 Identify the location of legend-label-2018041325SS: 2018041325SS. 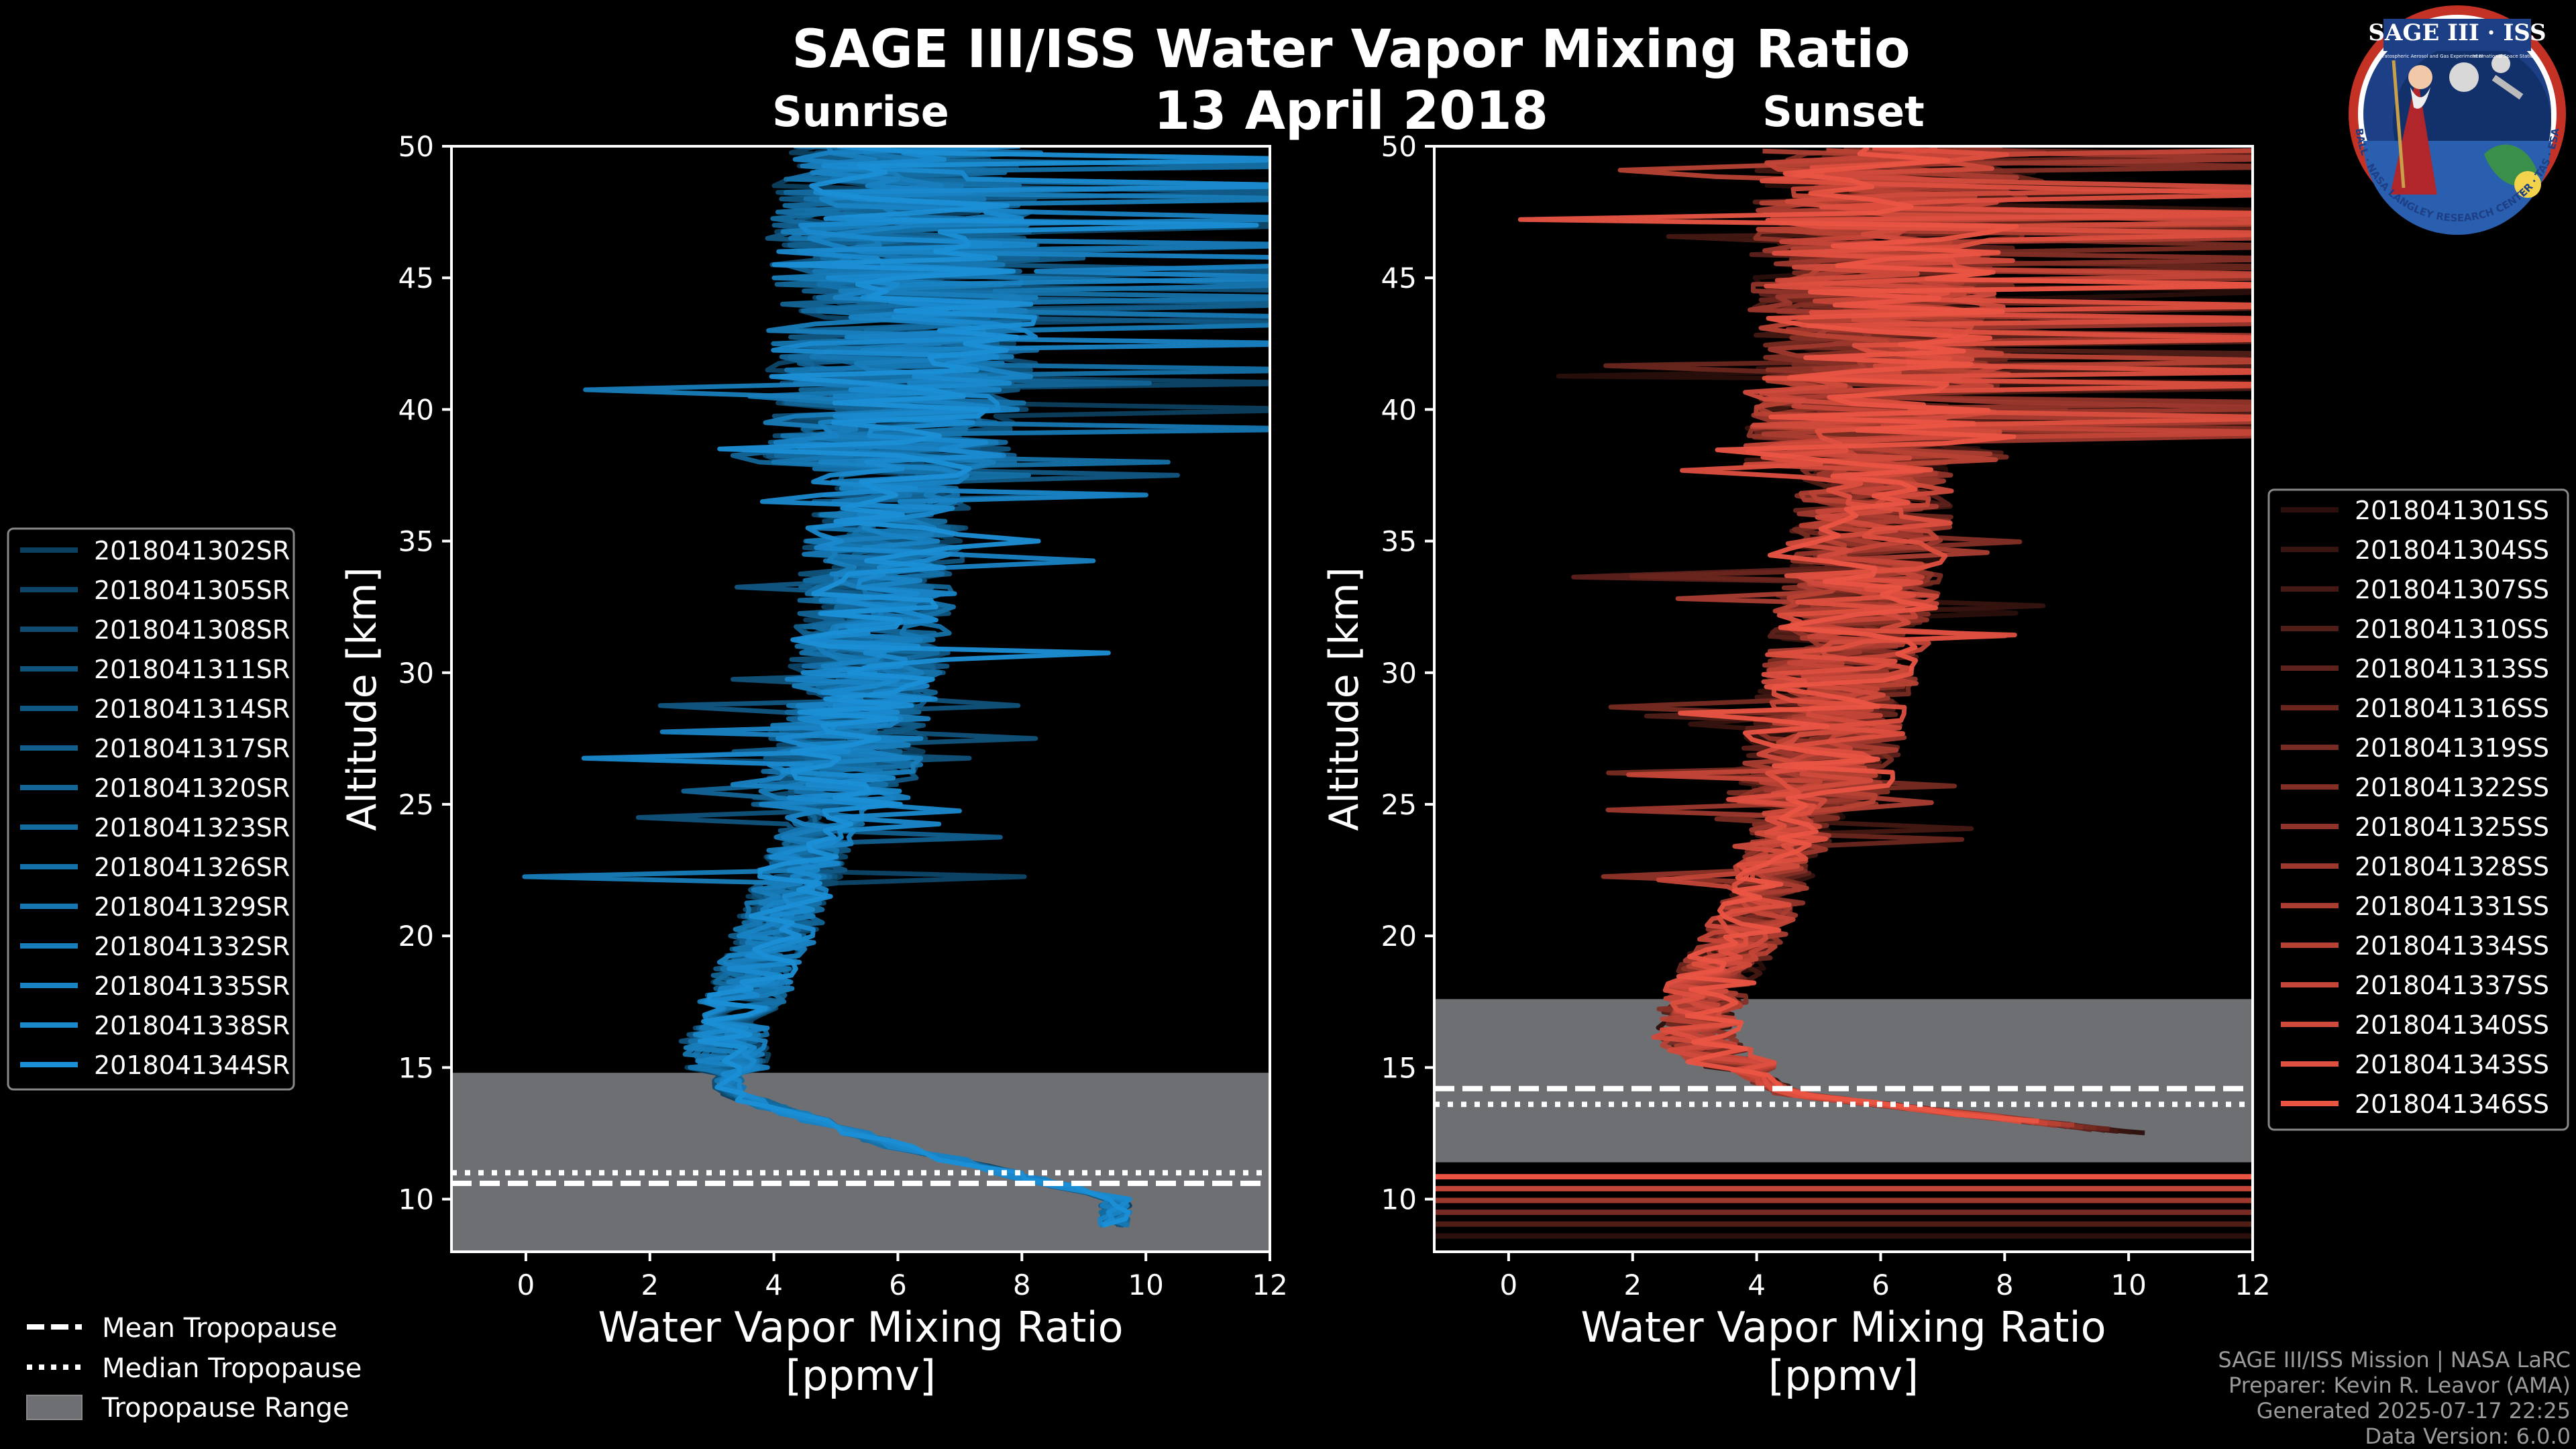
(2452, 827).